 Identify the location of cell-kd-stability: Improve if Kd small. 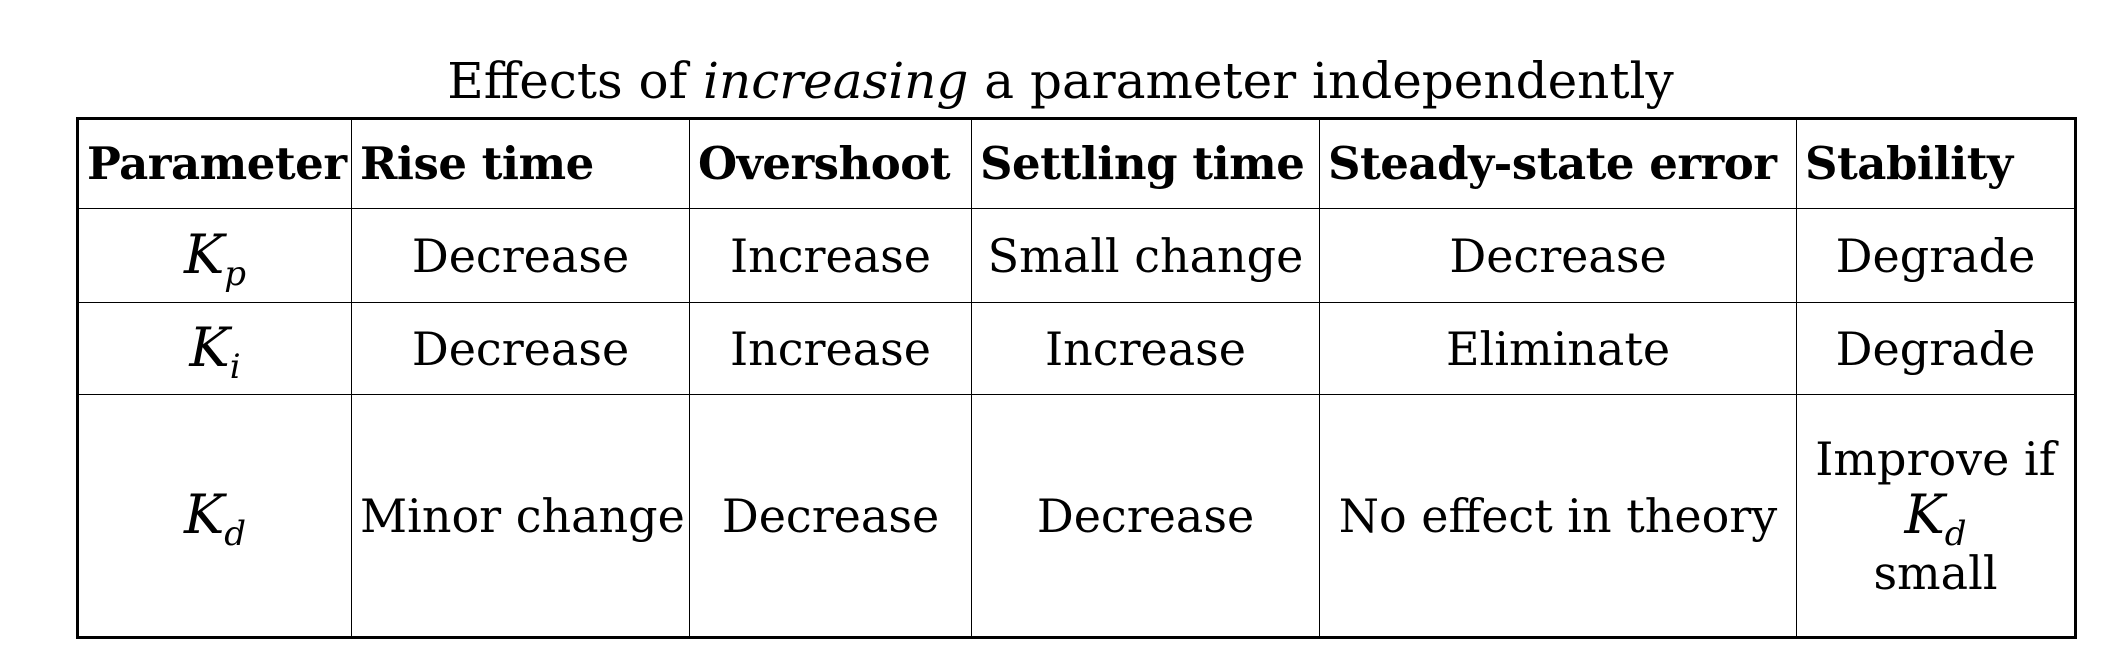
(1936, 516).